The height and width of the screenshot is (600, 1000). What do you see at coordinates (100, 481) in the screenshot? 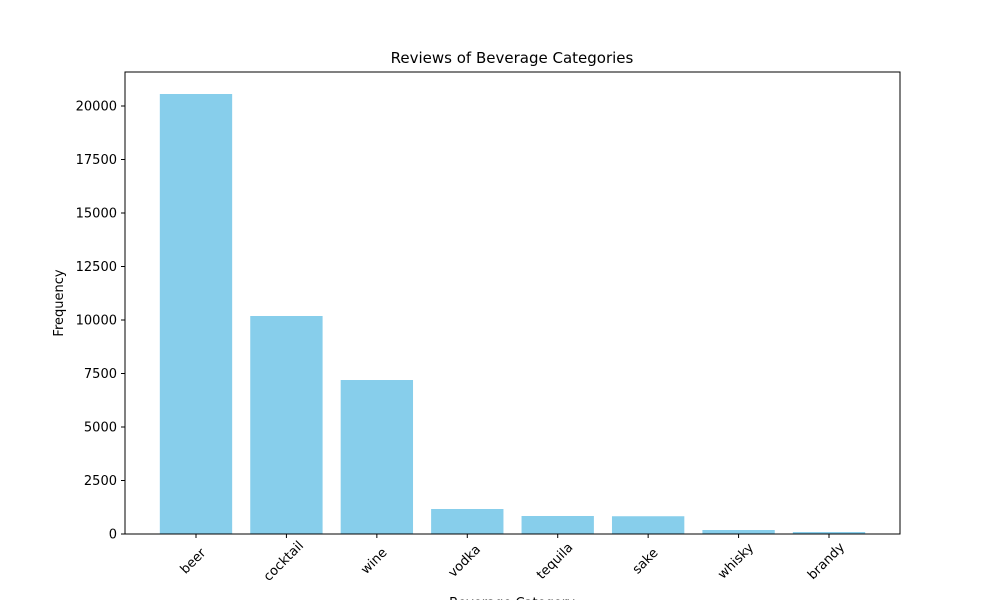
I see `y-tick-label: 2500` at bounding box center [100, 481].